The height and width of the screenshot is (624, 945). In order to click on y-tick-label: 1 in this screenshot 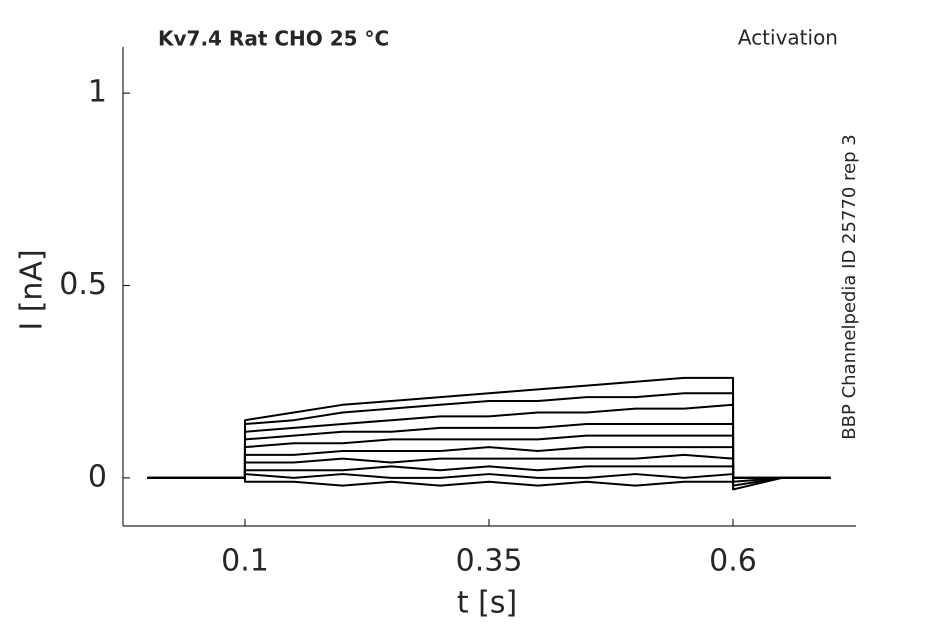, I will do `click(97, 92)`.